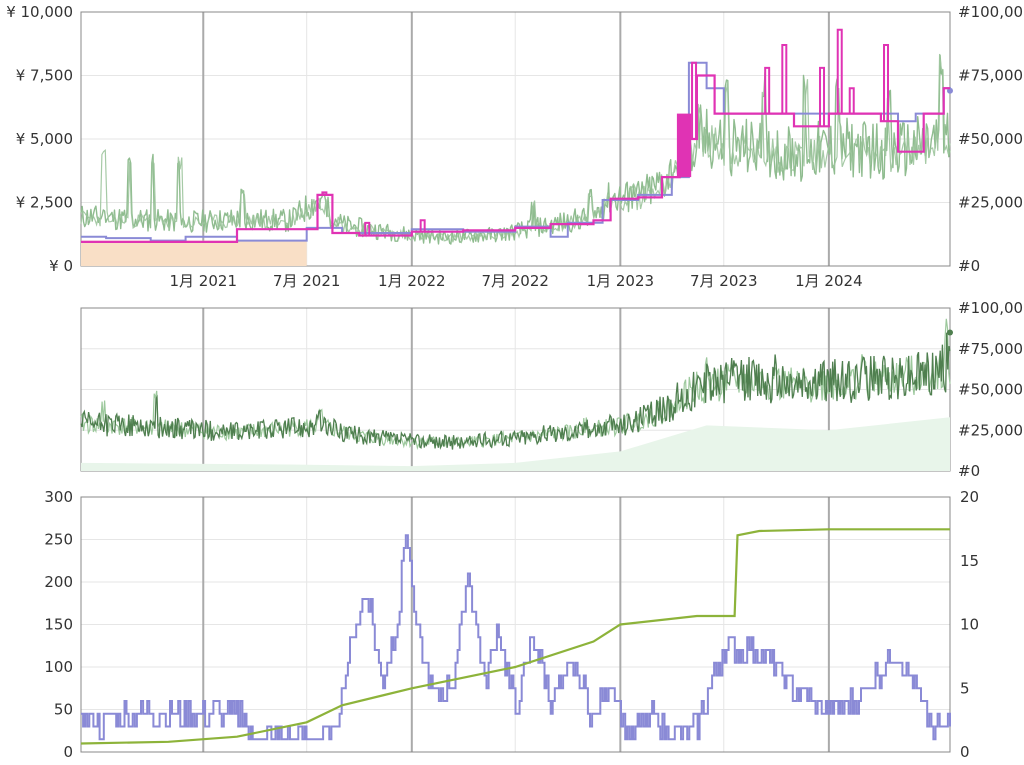 The height and width of the screenshot is (765, 1024). What do you see at coordinates (39, 12) in the screenshot?
I see `y-left-tick-label: ¥ 10,000` at bounding box center [39, 12].